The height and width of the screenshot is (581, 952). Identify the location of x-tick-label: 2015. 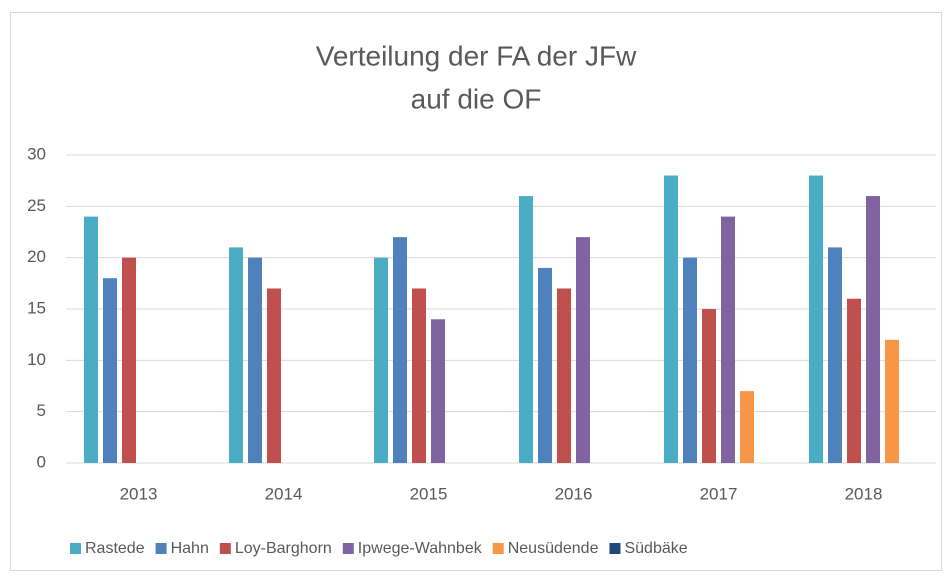
(429, 493).